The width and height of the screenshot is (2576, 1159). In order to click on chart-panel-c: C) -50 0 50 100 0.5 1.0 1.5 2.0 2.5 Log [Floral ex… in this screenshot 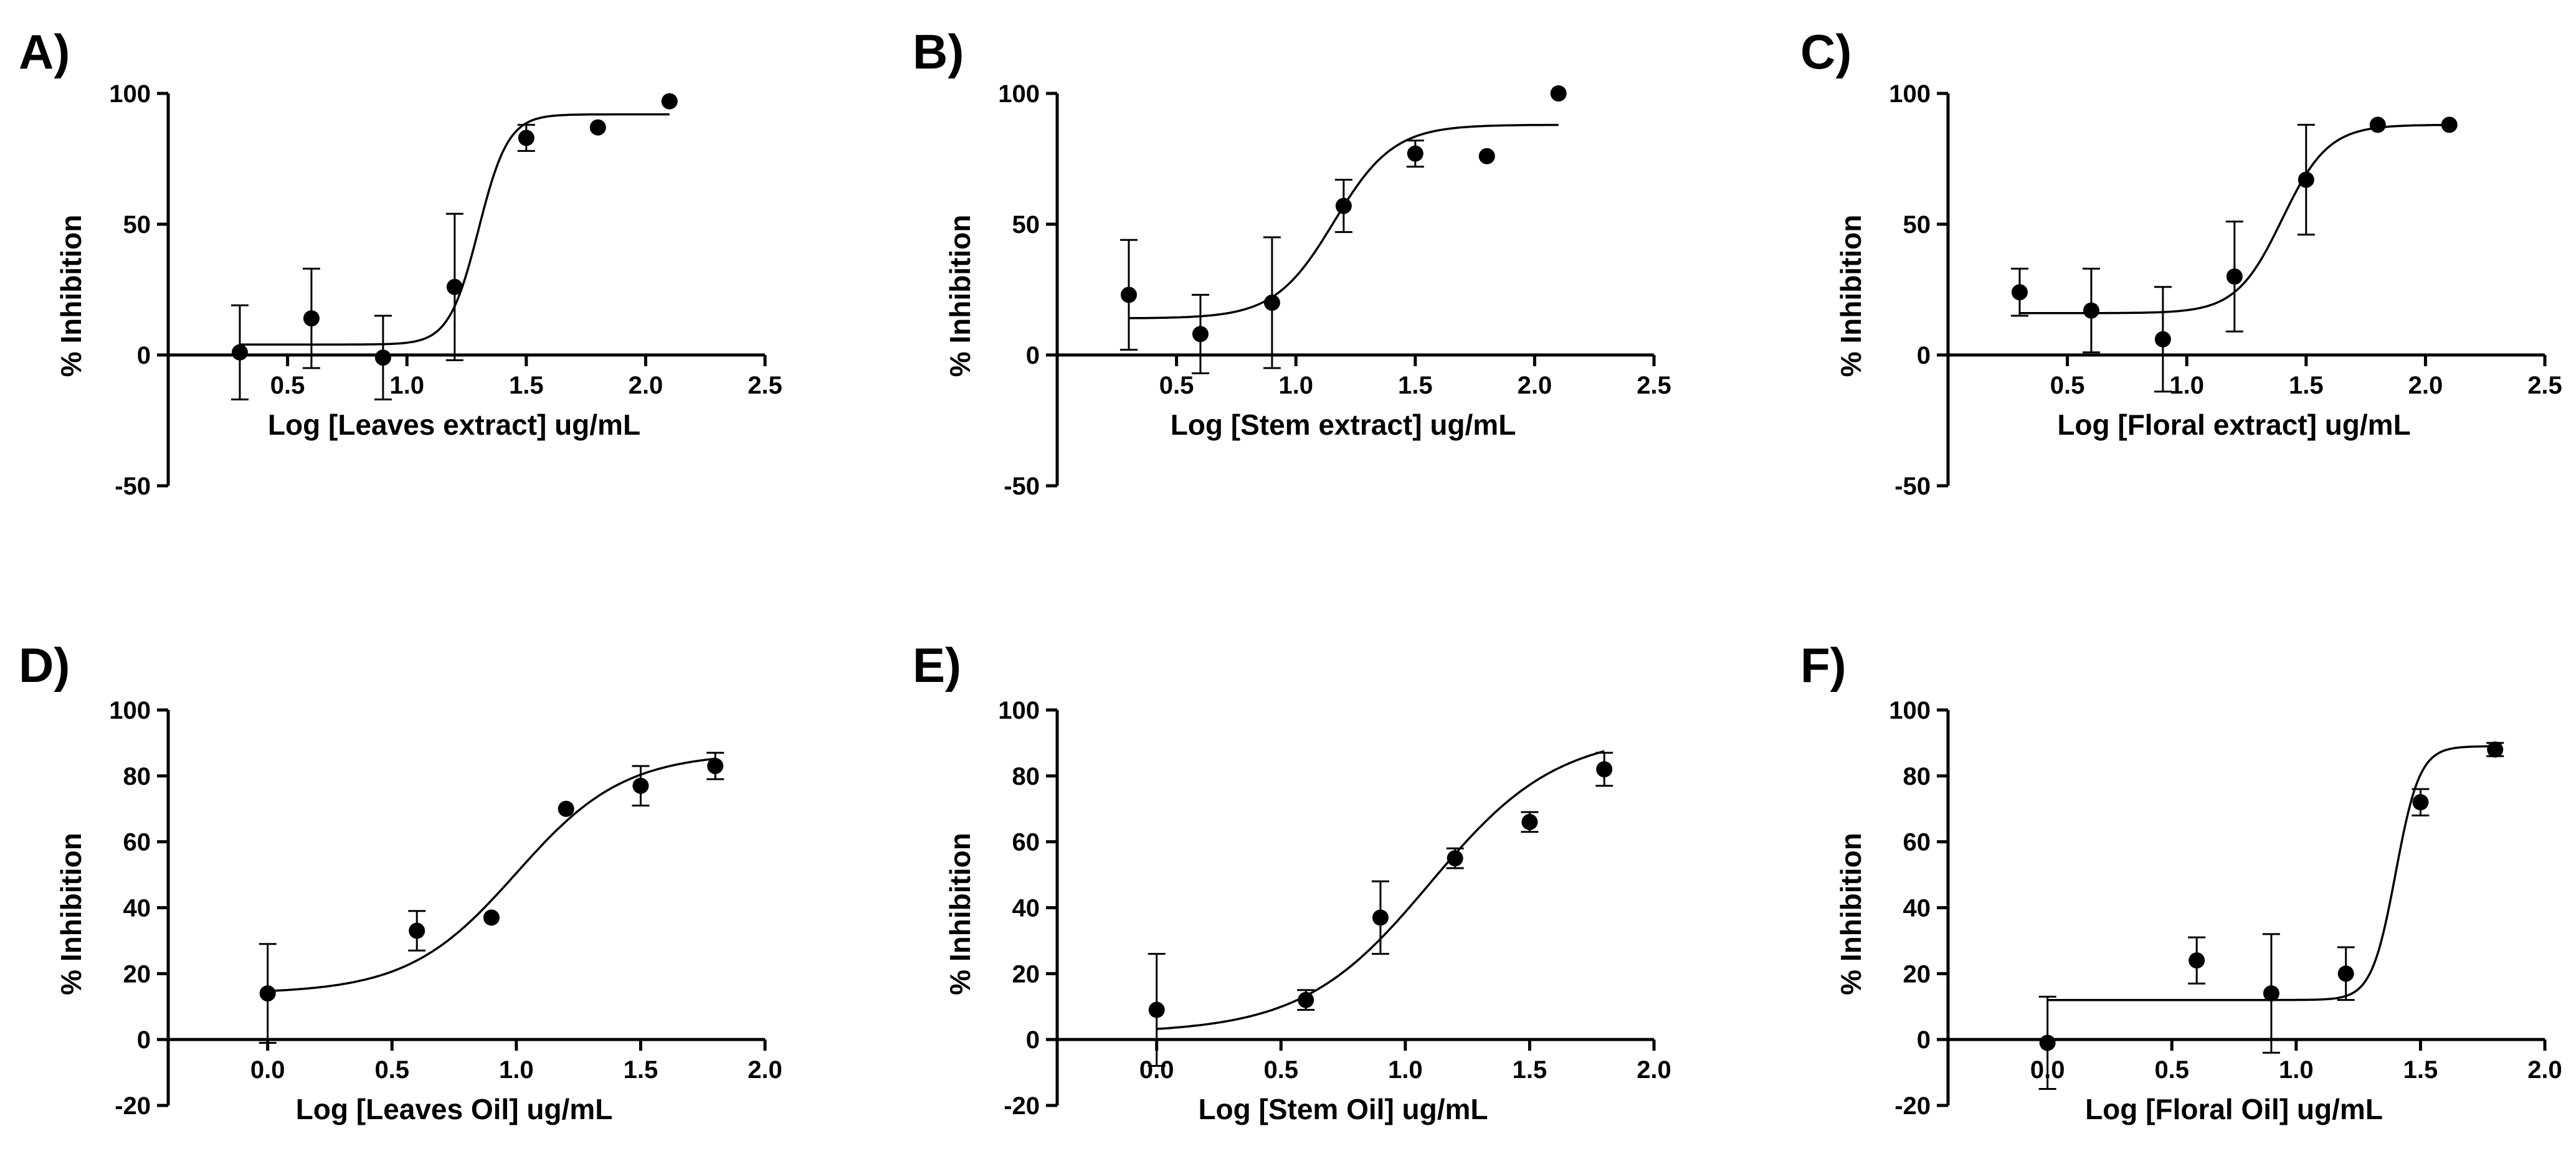, I will do `click(2181, 262)`.